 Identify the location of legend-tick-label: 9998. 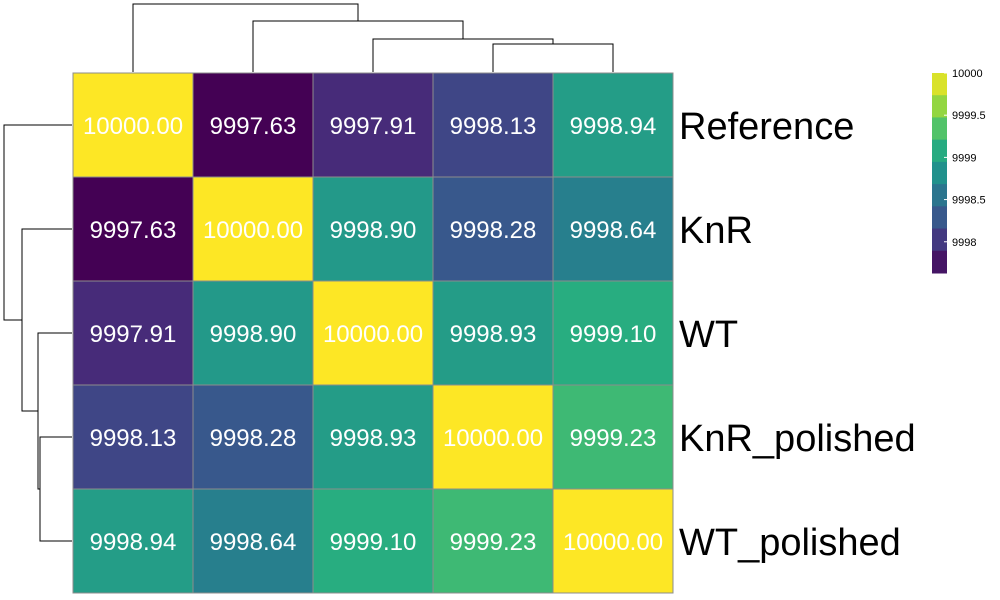
(964, 243).